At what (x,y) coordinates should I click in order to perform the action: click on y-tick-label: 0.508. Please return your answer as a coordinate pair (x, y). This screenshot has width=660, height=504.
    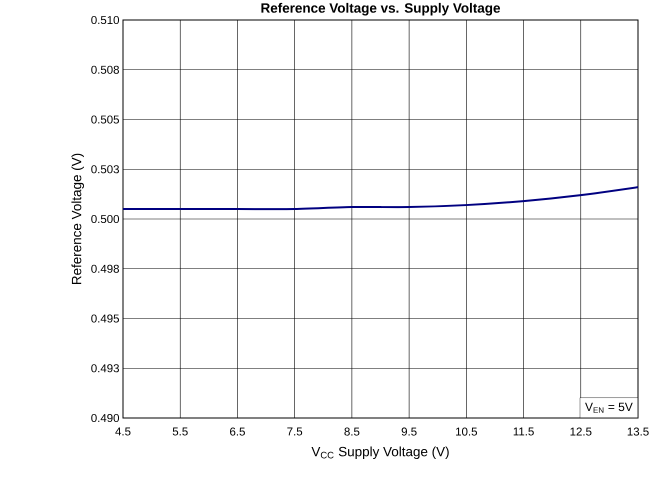
    Looking at the image, I should click on (105, 70).